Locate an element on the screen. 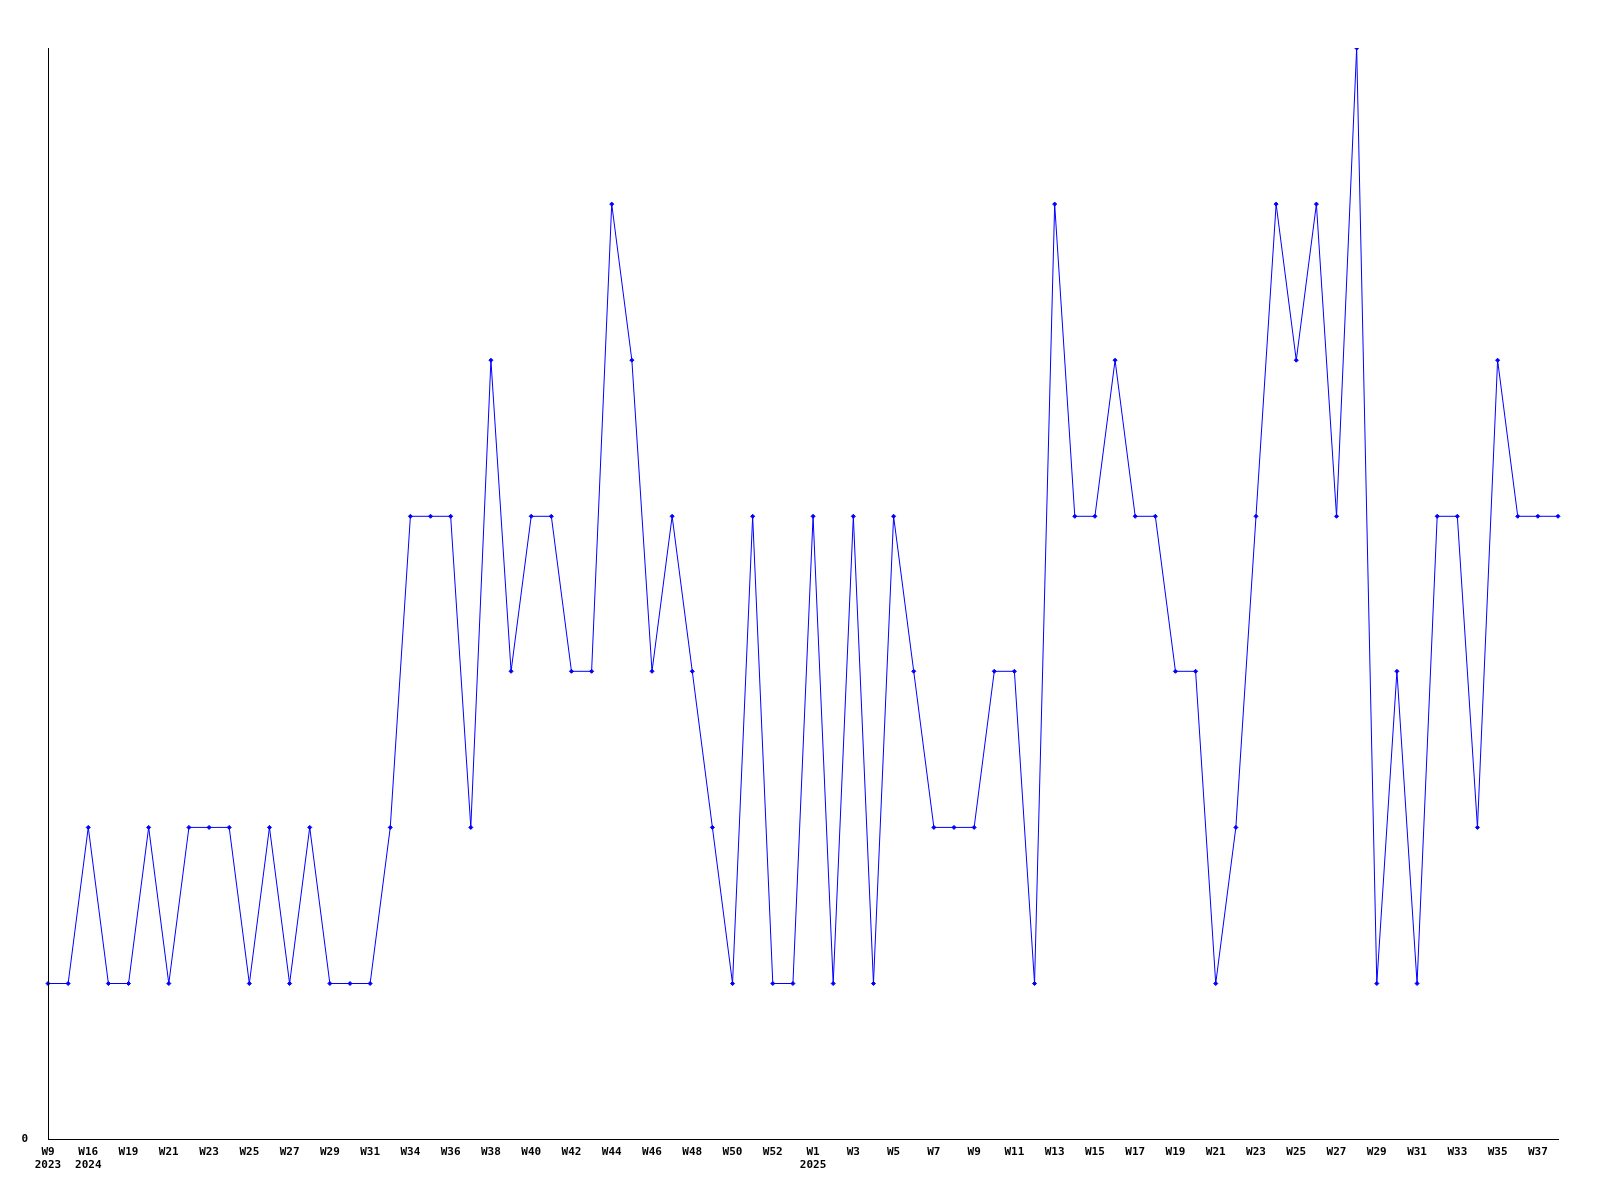  text: 0 is located at coordinates (24, 1139).